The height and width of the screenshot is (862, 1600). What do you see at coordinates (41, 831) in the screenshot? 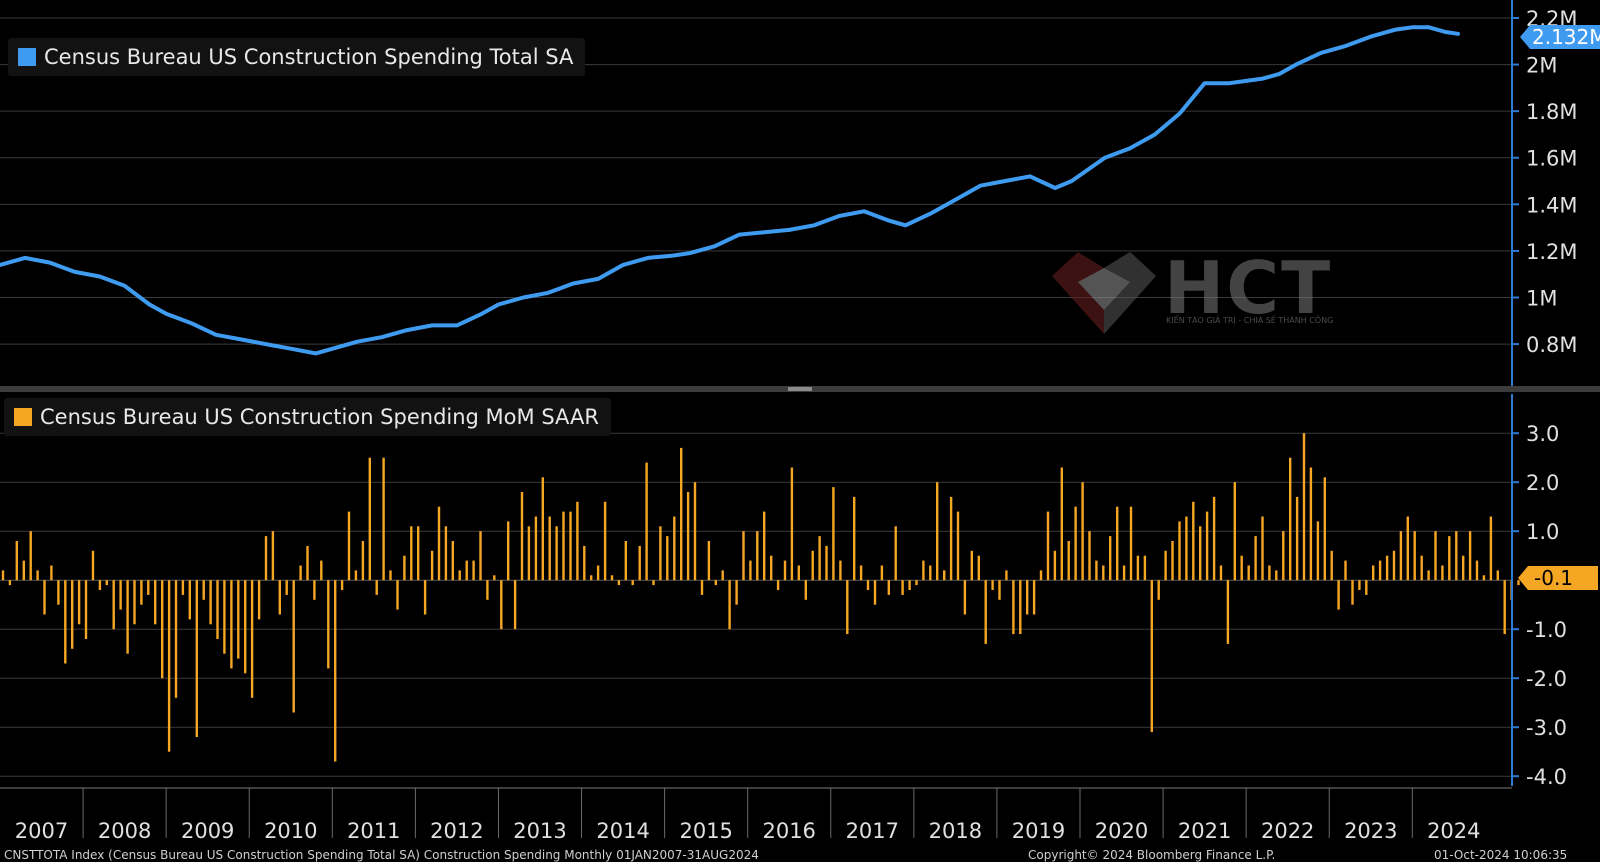
I see `year-label: 2007` at bounding box center [41, 831].